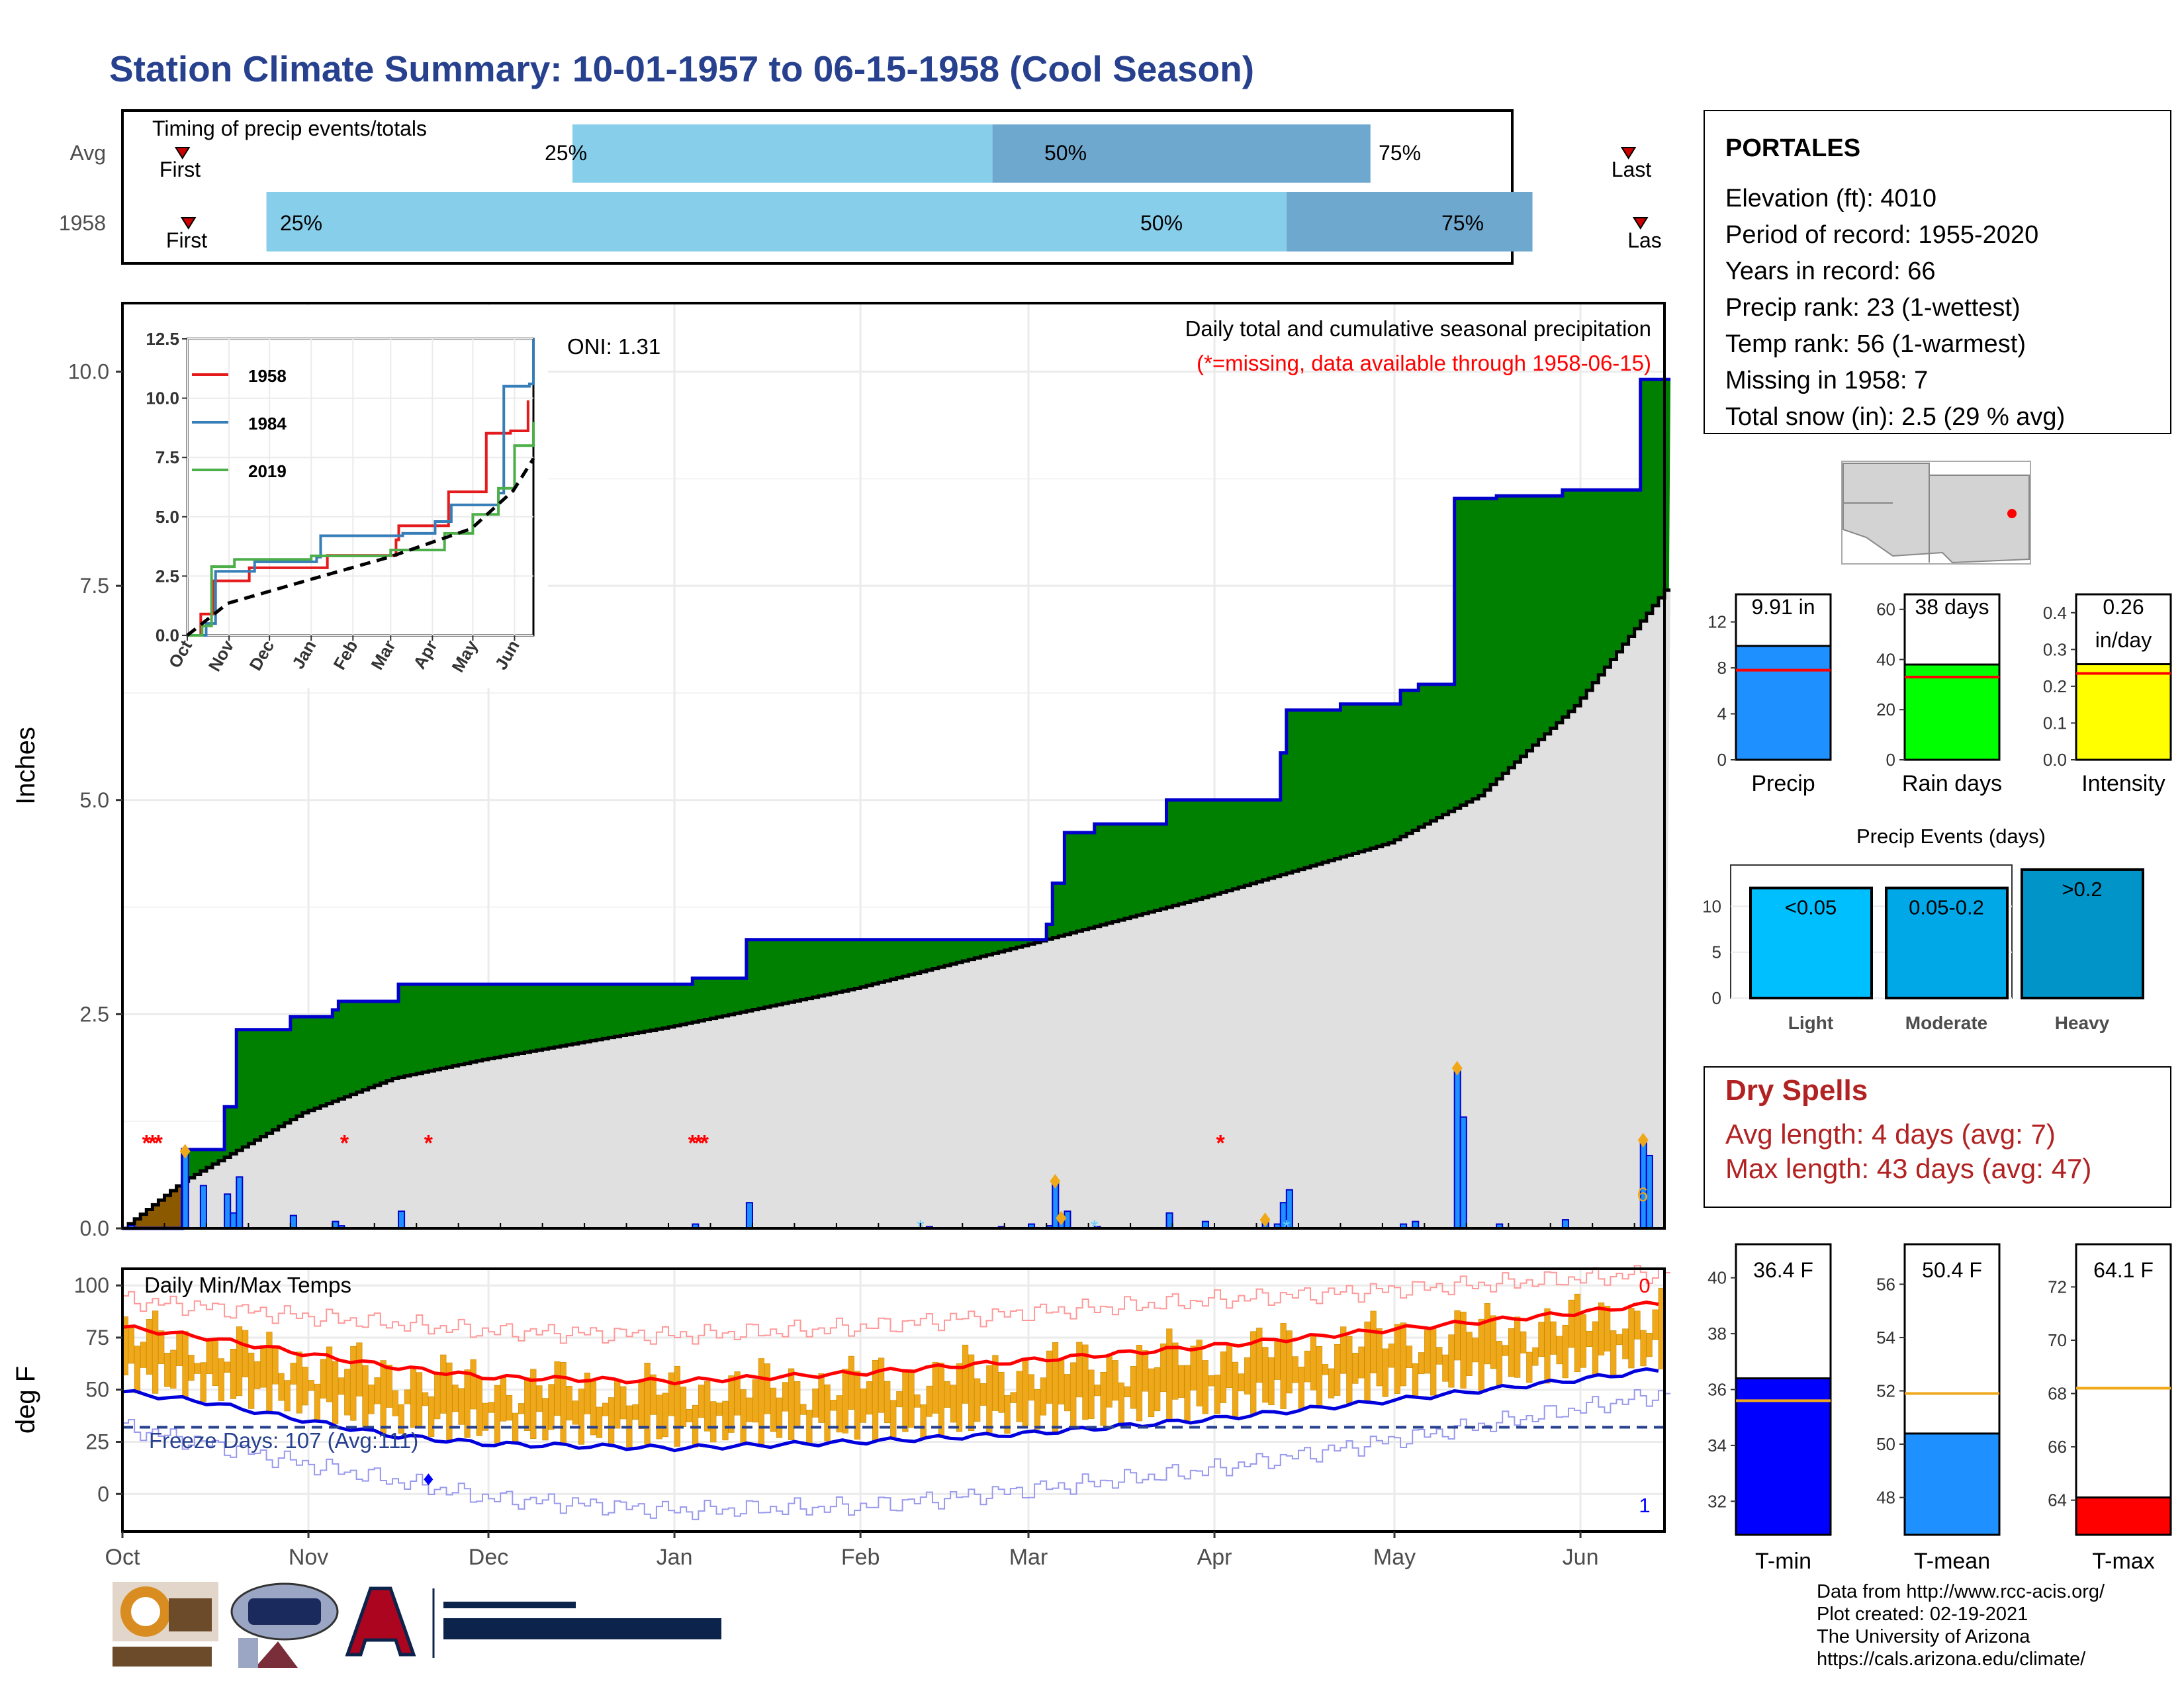  What do you see at coordinates (1028, 1557) in the screenshot?
I see `month-tick-label: Mar` at bounding box center [1028, 1557].